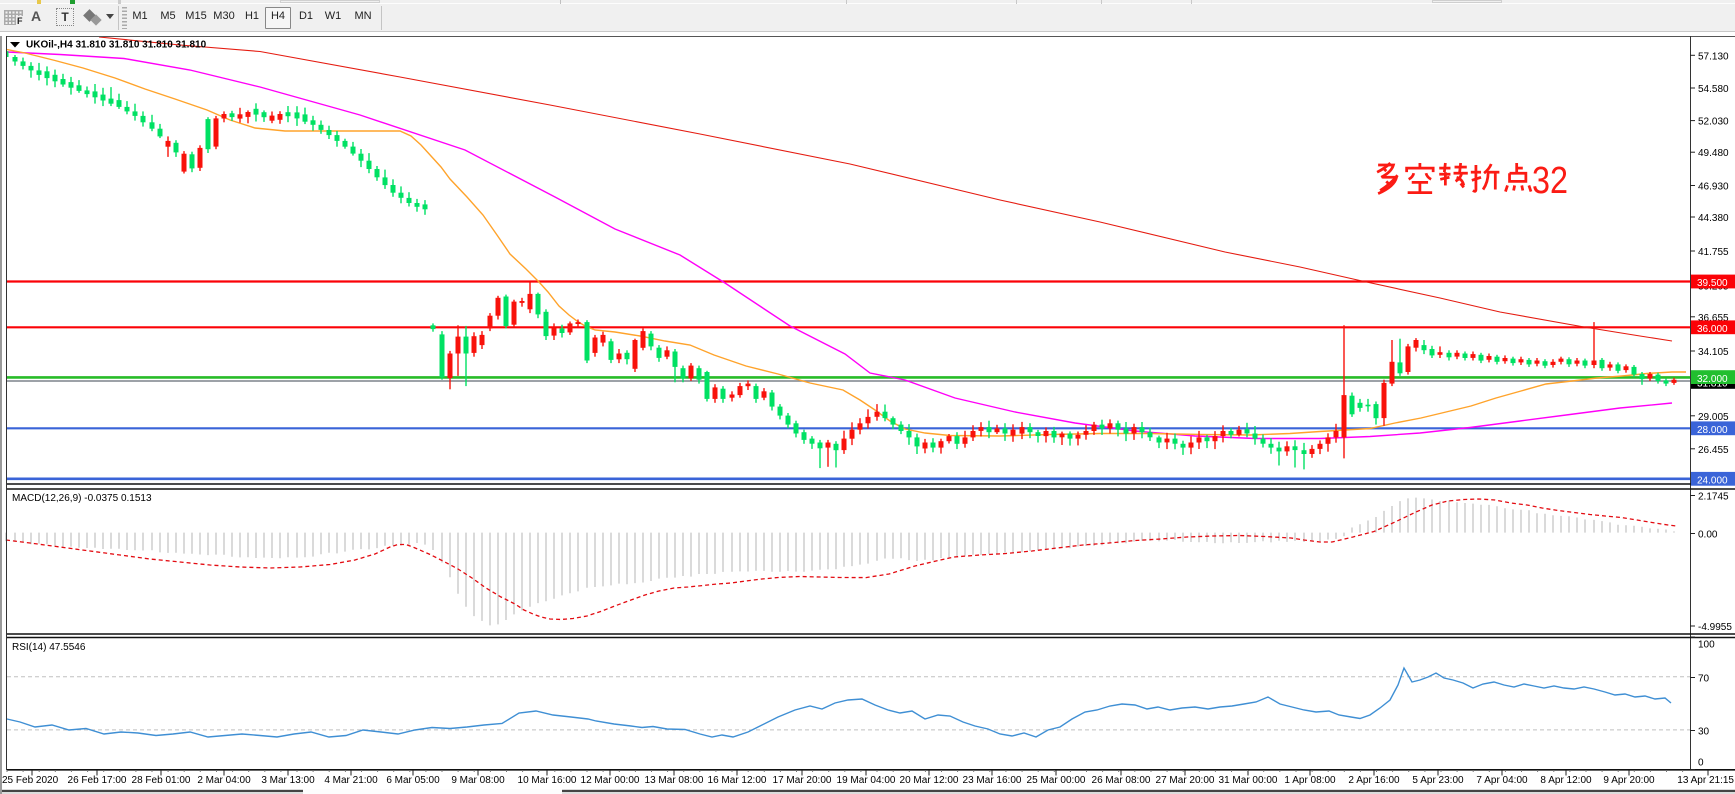 The image size is (1735, 794). I want to click on svg-text: 17 Mar 20:00, so click(802, 780).